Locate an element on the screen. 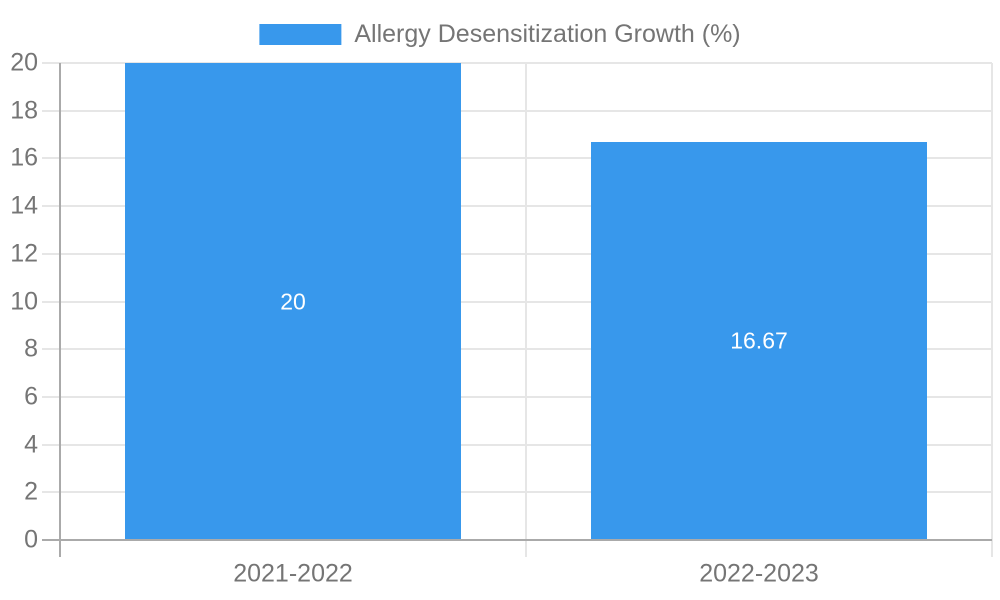  y-axis-tick-label: 8 is located at coordinates (31, 348).